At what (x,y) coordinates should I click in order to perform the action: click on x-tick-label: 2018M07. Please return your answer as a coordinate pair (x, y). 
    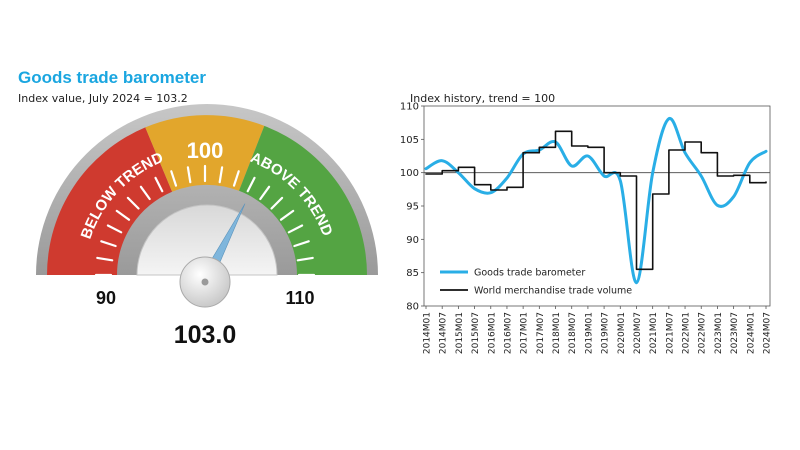
    Looking at the image, I should click on (573, 333).